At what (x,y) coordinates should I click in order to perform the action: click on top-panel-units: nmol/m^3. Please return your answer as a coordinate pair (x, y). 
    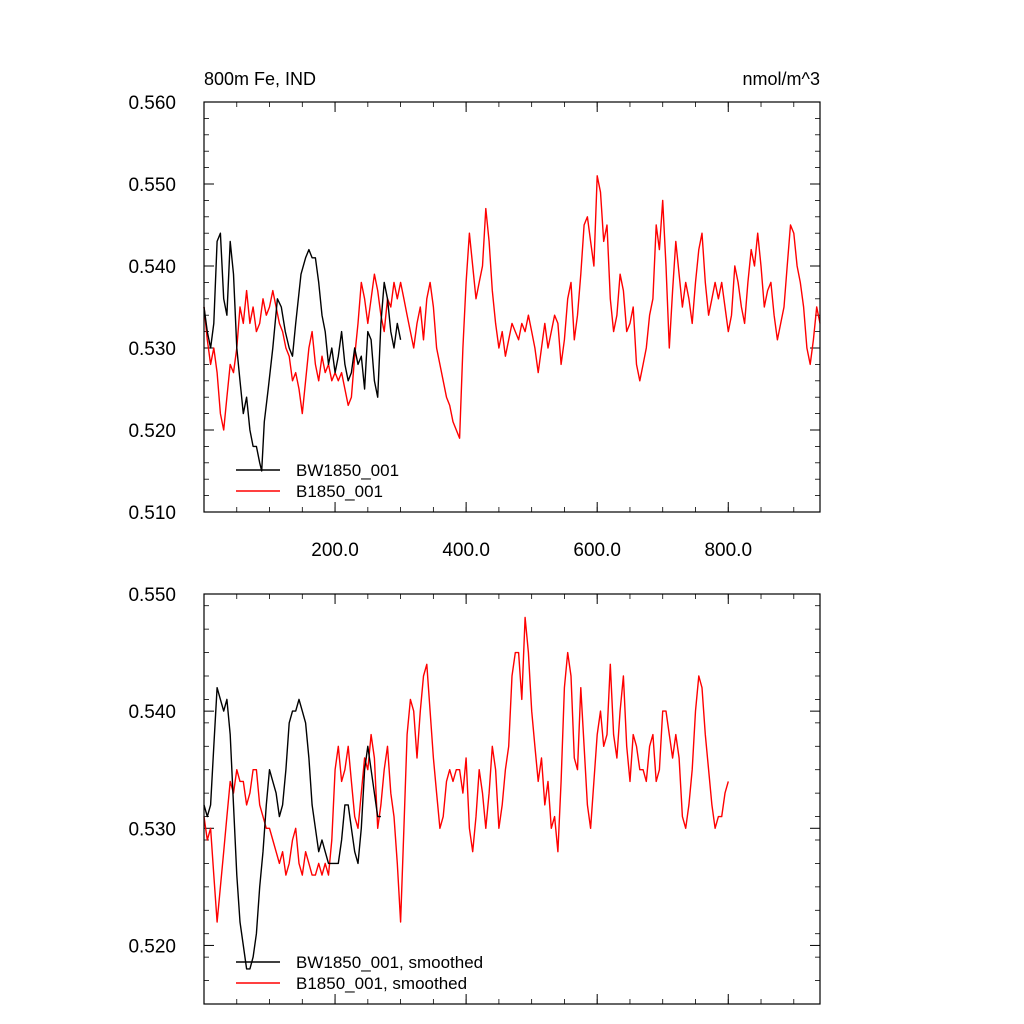
    Looking at the image, I should click on (781, 79).